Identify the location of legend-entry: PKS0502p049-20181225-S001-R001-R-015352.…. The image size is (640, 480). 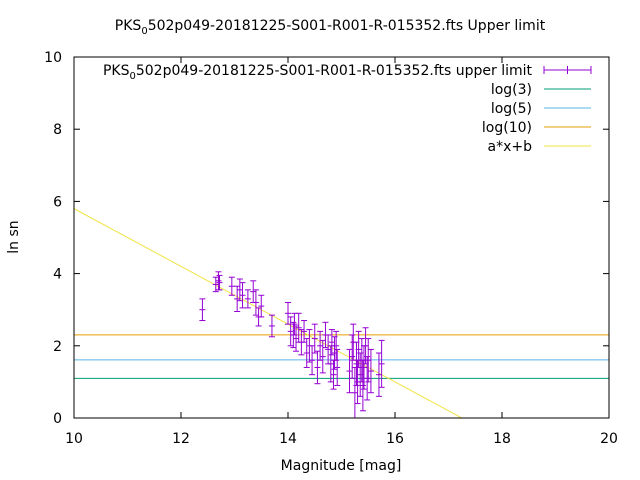
(347, 72).